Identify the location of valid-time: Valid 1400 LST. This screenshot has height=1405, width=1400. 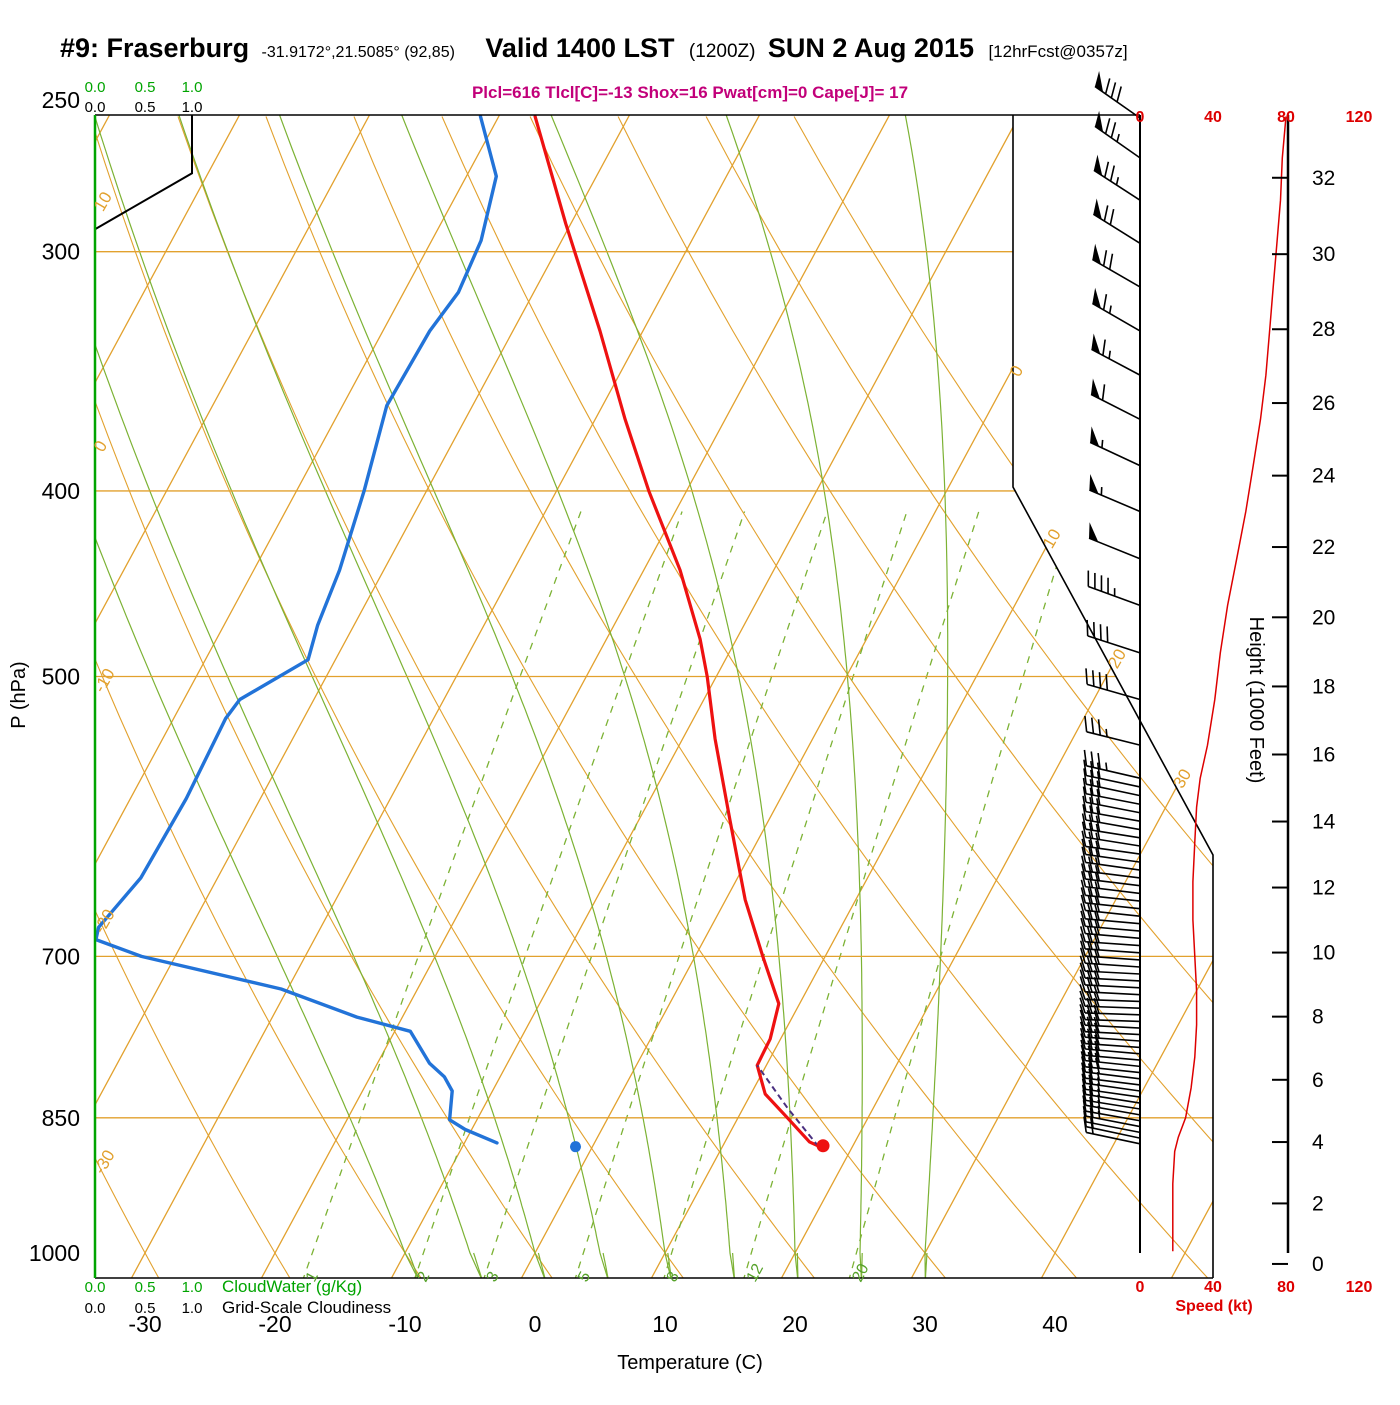
(580, 48).